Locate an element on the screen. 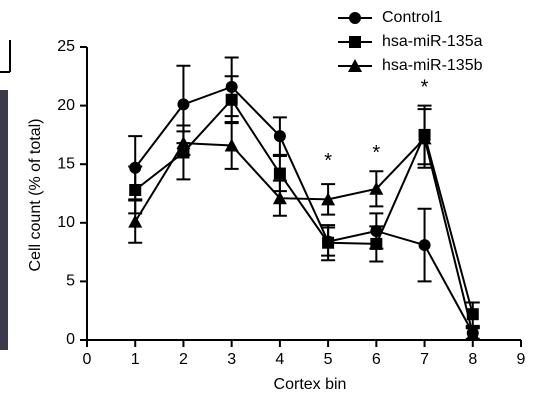 The width and height of the screenshot is (533, 404). x-tick-label: 2 is located at coordinates (183, 359).